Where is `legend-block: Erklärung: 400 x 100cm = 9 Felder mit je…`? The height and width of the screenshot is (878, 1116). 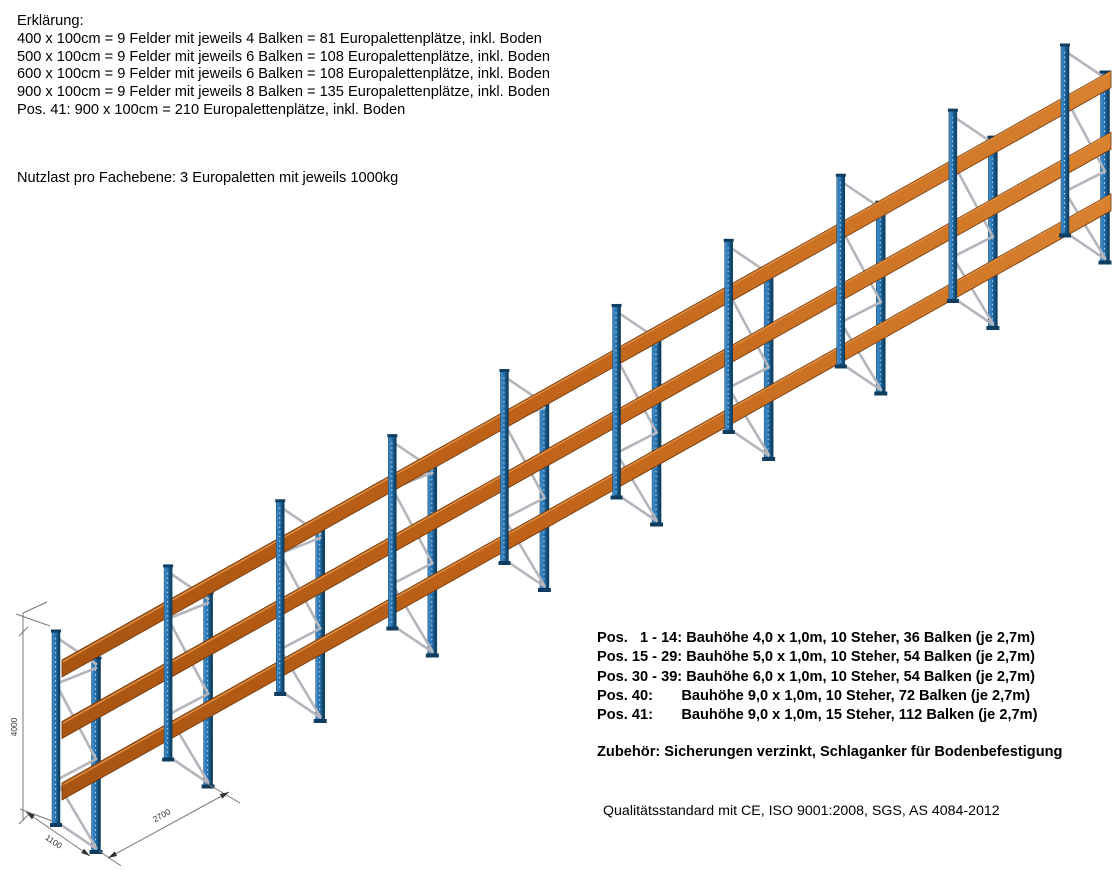
legend-block: Erklärung: 400 x 100cm = 9 Felder mit je… is located at coordinates (283, 66).